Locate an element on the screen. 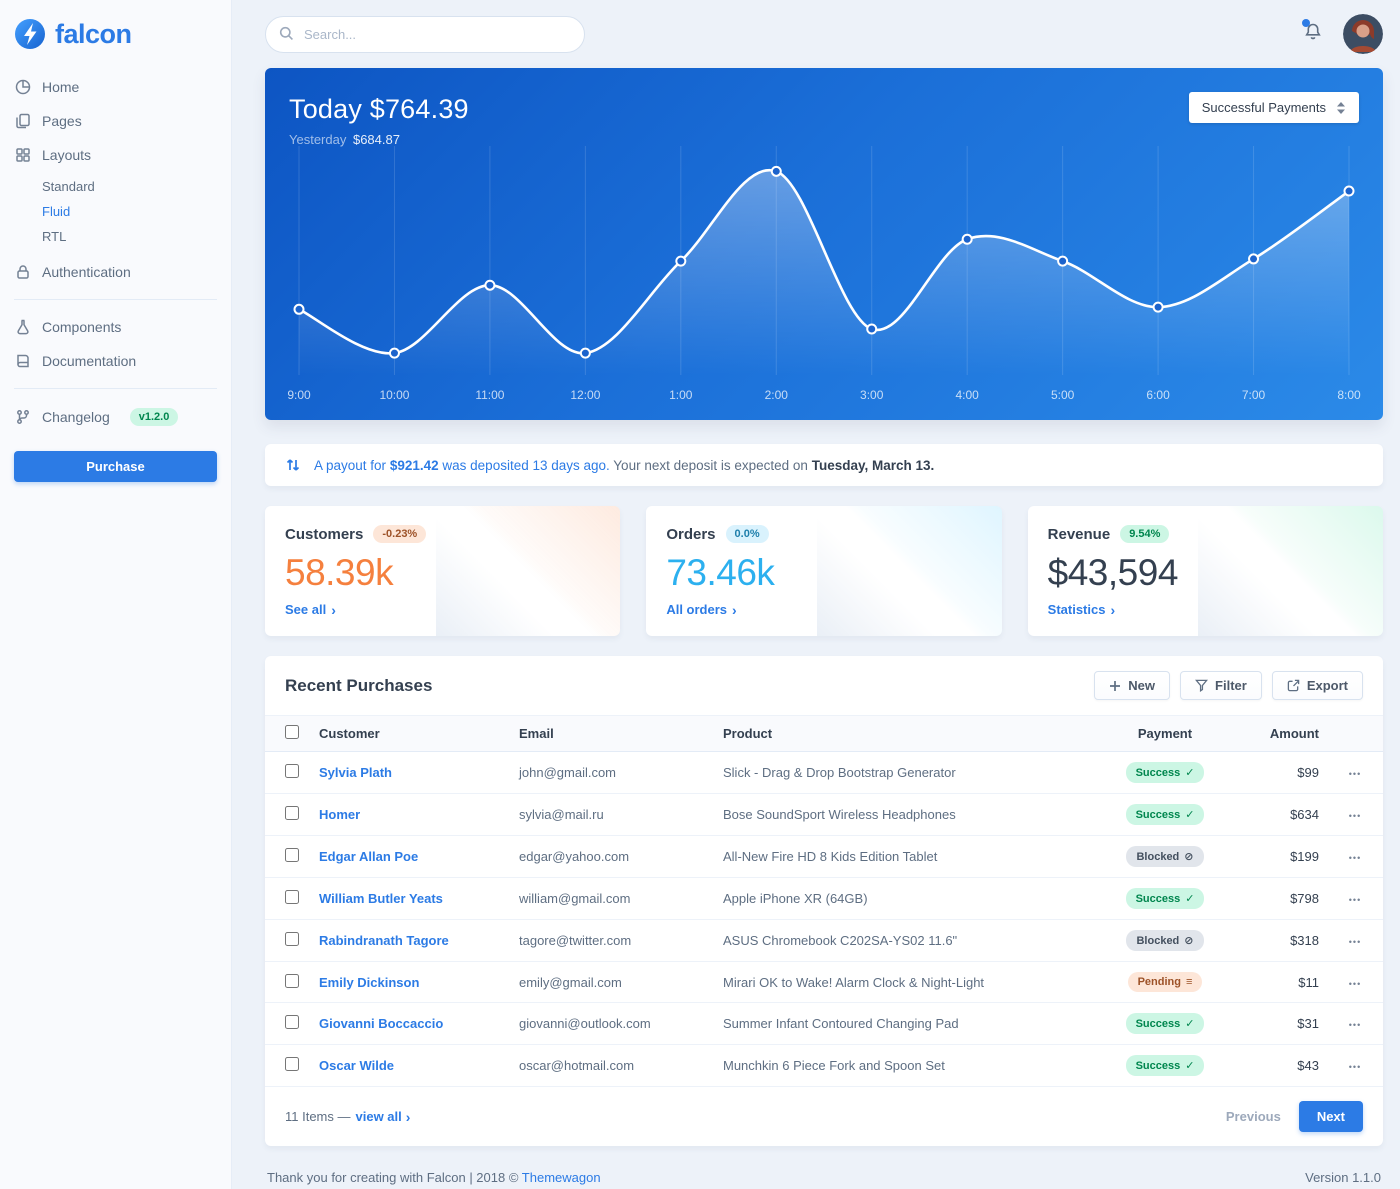 This screenshot has width=1400, height=1189. layouts-submenu: Standard Fluid RTL is located at coordinates (115, 213).